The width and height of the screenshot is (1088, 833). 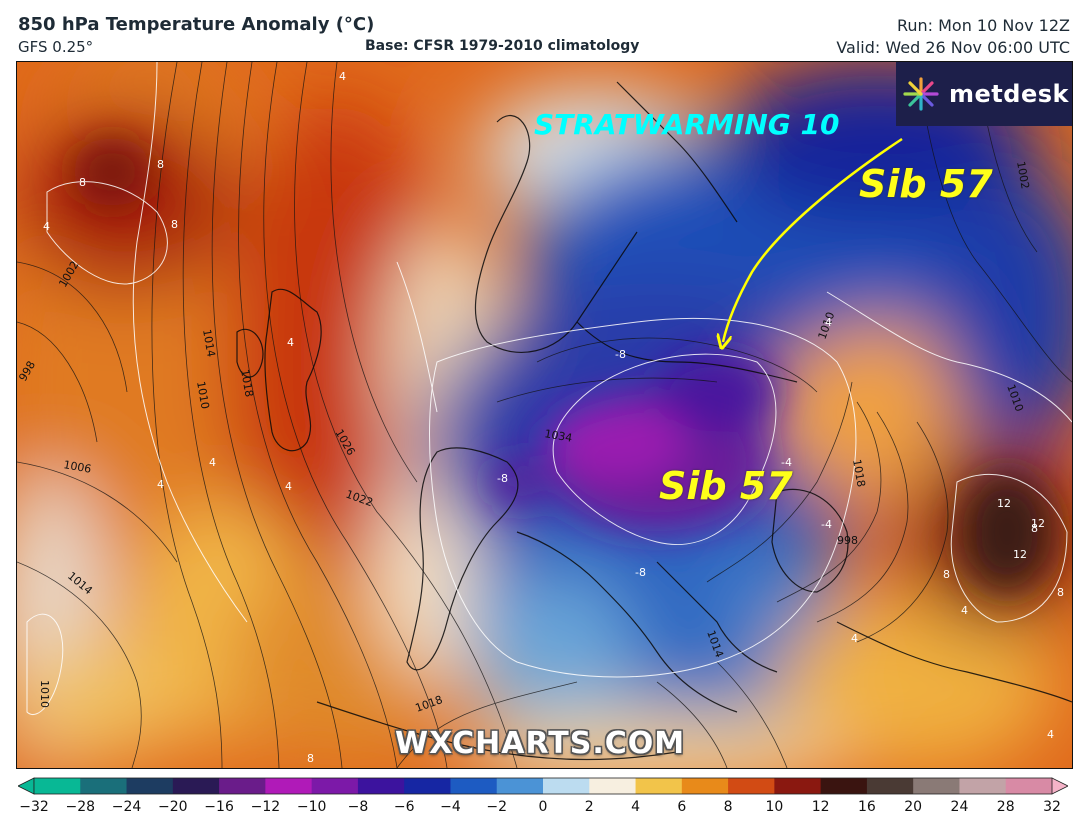 What do you see at coordinates (1005, 807) in the screenshot?
I see `colorbar-tick-label: 28` at bounding box center [1005, 807].